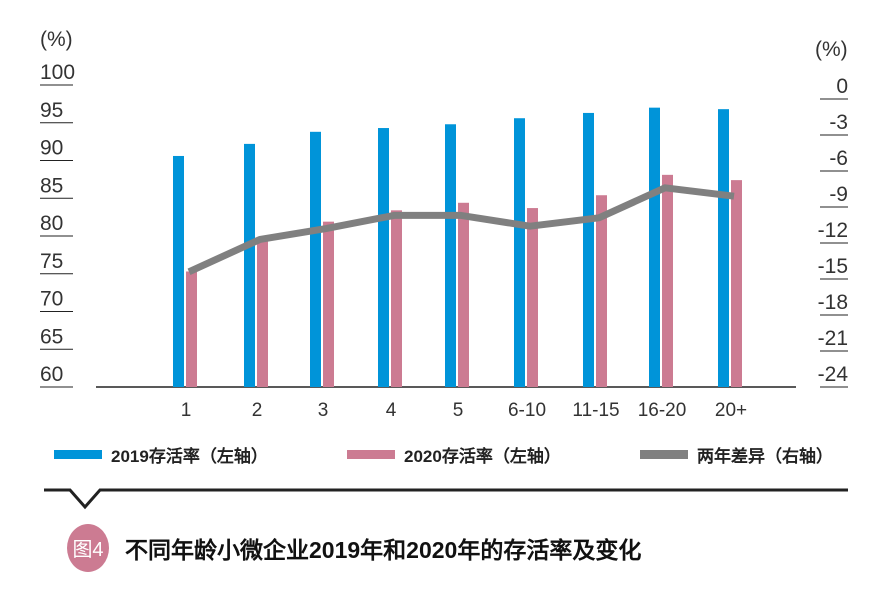 This screenshot has width=896, height=589. Describe the element at coordinates (446, 499) in the screenshot. I see `divider-line` at that location.